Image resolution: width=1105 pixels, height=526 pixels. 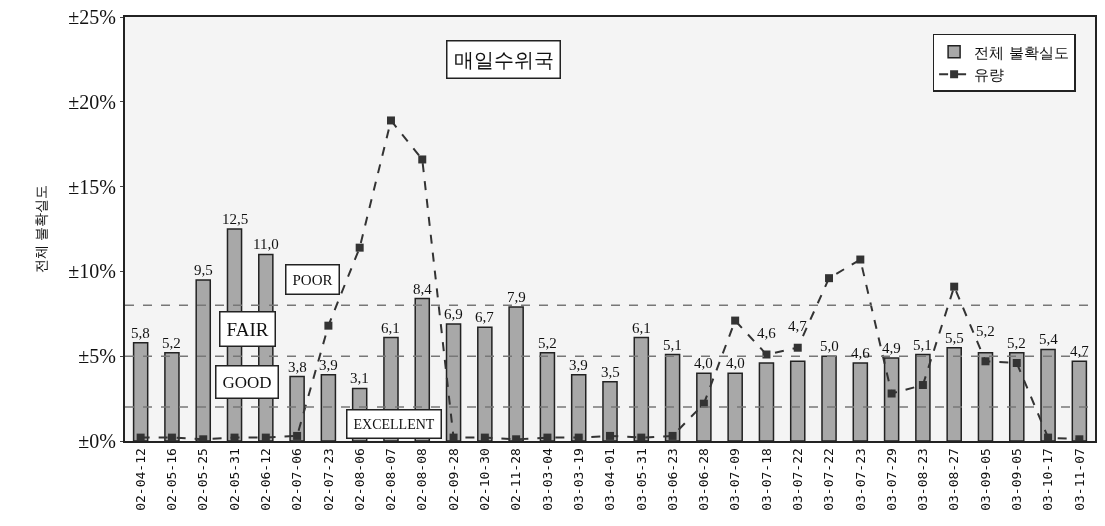 What do you see at coordinates (203, 479) in the screenshot?
I see `x-tick-label: 02-05-25` at bounding box center [203, 479].